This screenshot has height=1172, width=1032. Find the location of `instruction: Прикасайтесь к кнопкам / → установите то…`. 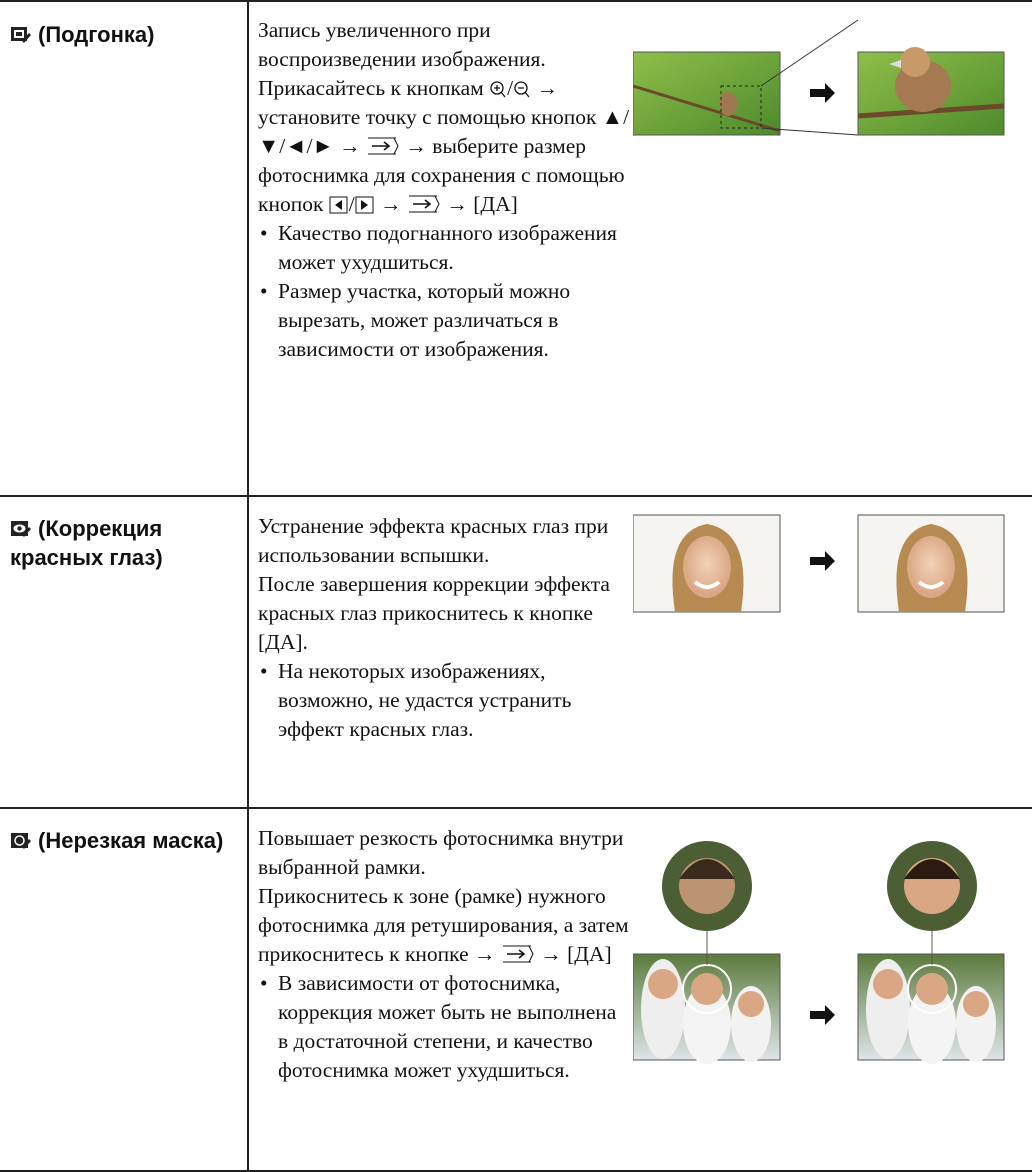

instruction: Прикасайтесь к кнопкам / → установите то… is located at coordinates (444, 146).